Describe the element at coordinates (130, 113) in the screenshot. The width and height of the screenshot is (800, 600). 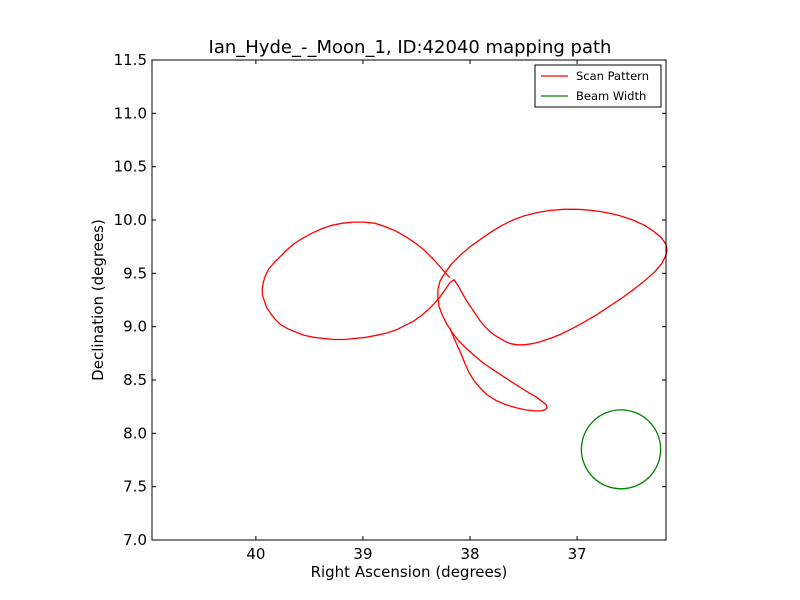
I see `y-tick-label: 11.0` at that location.